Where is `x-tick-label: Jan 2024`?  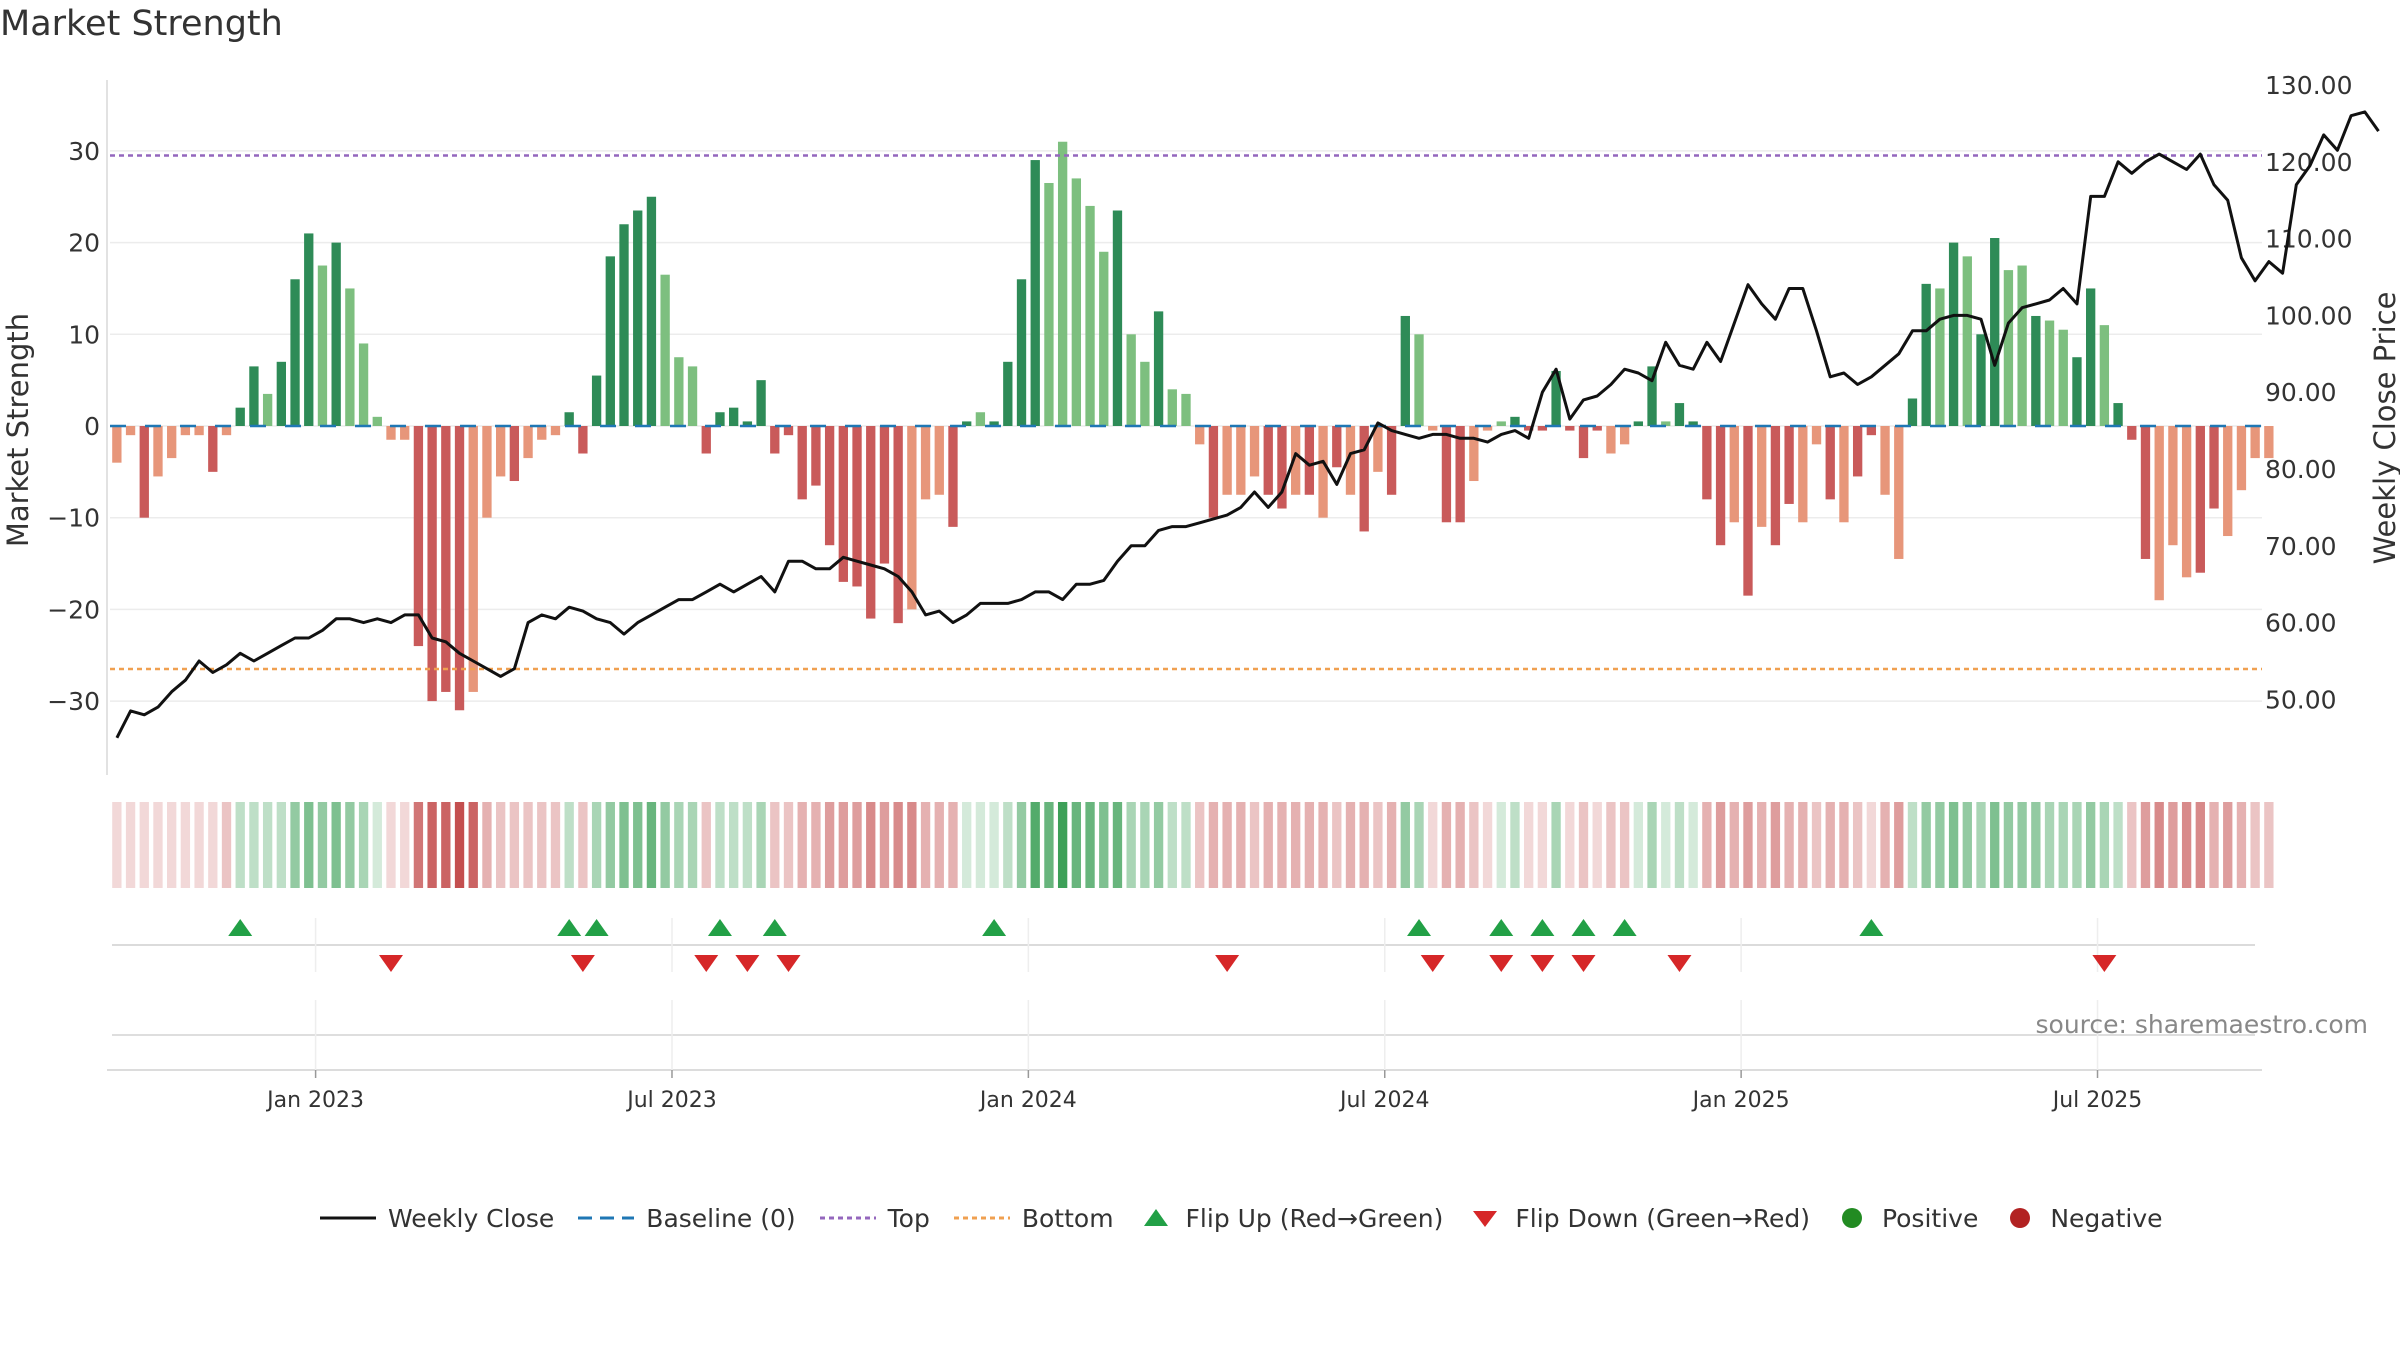
x-tick-label: Jan 2024 is located at coordinates (1027, 1100).